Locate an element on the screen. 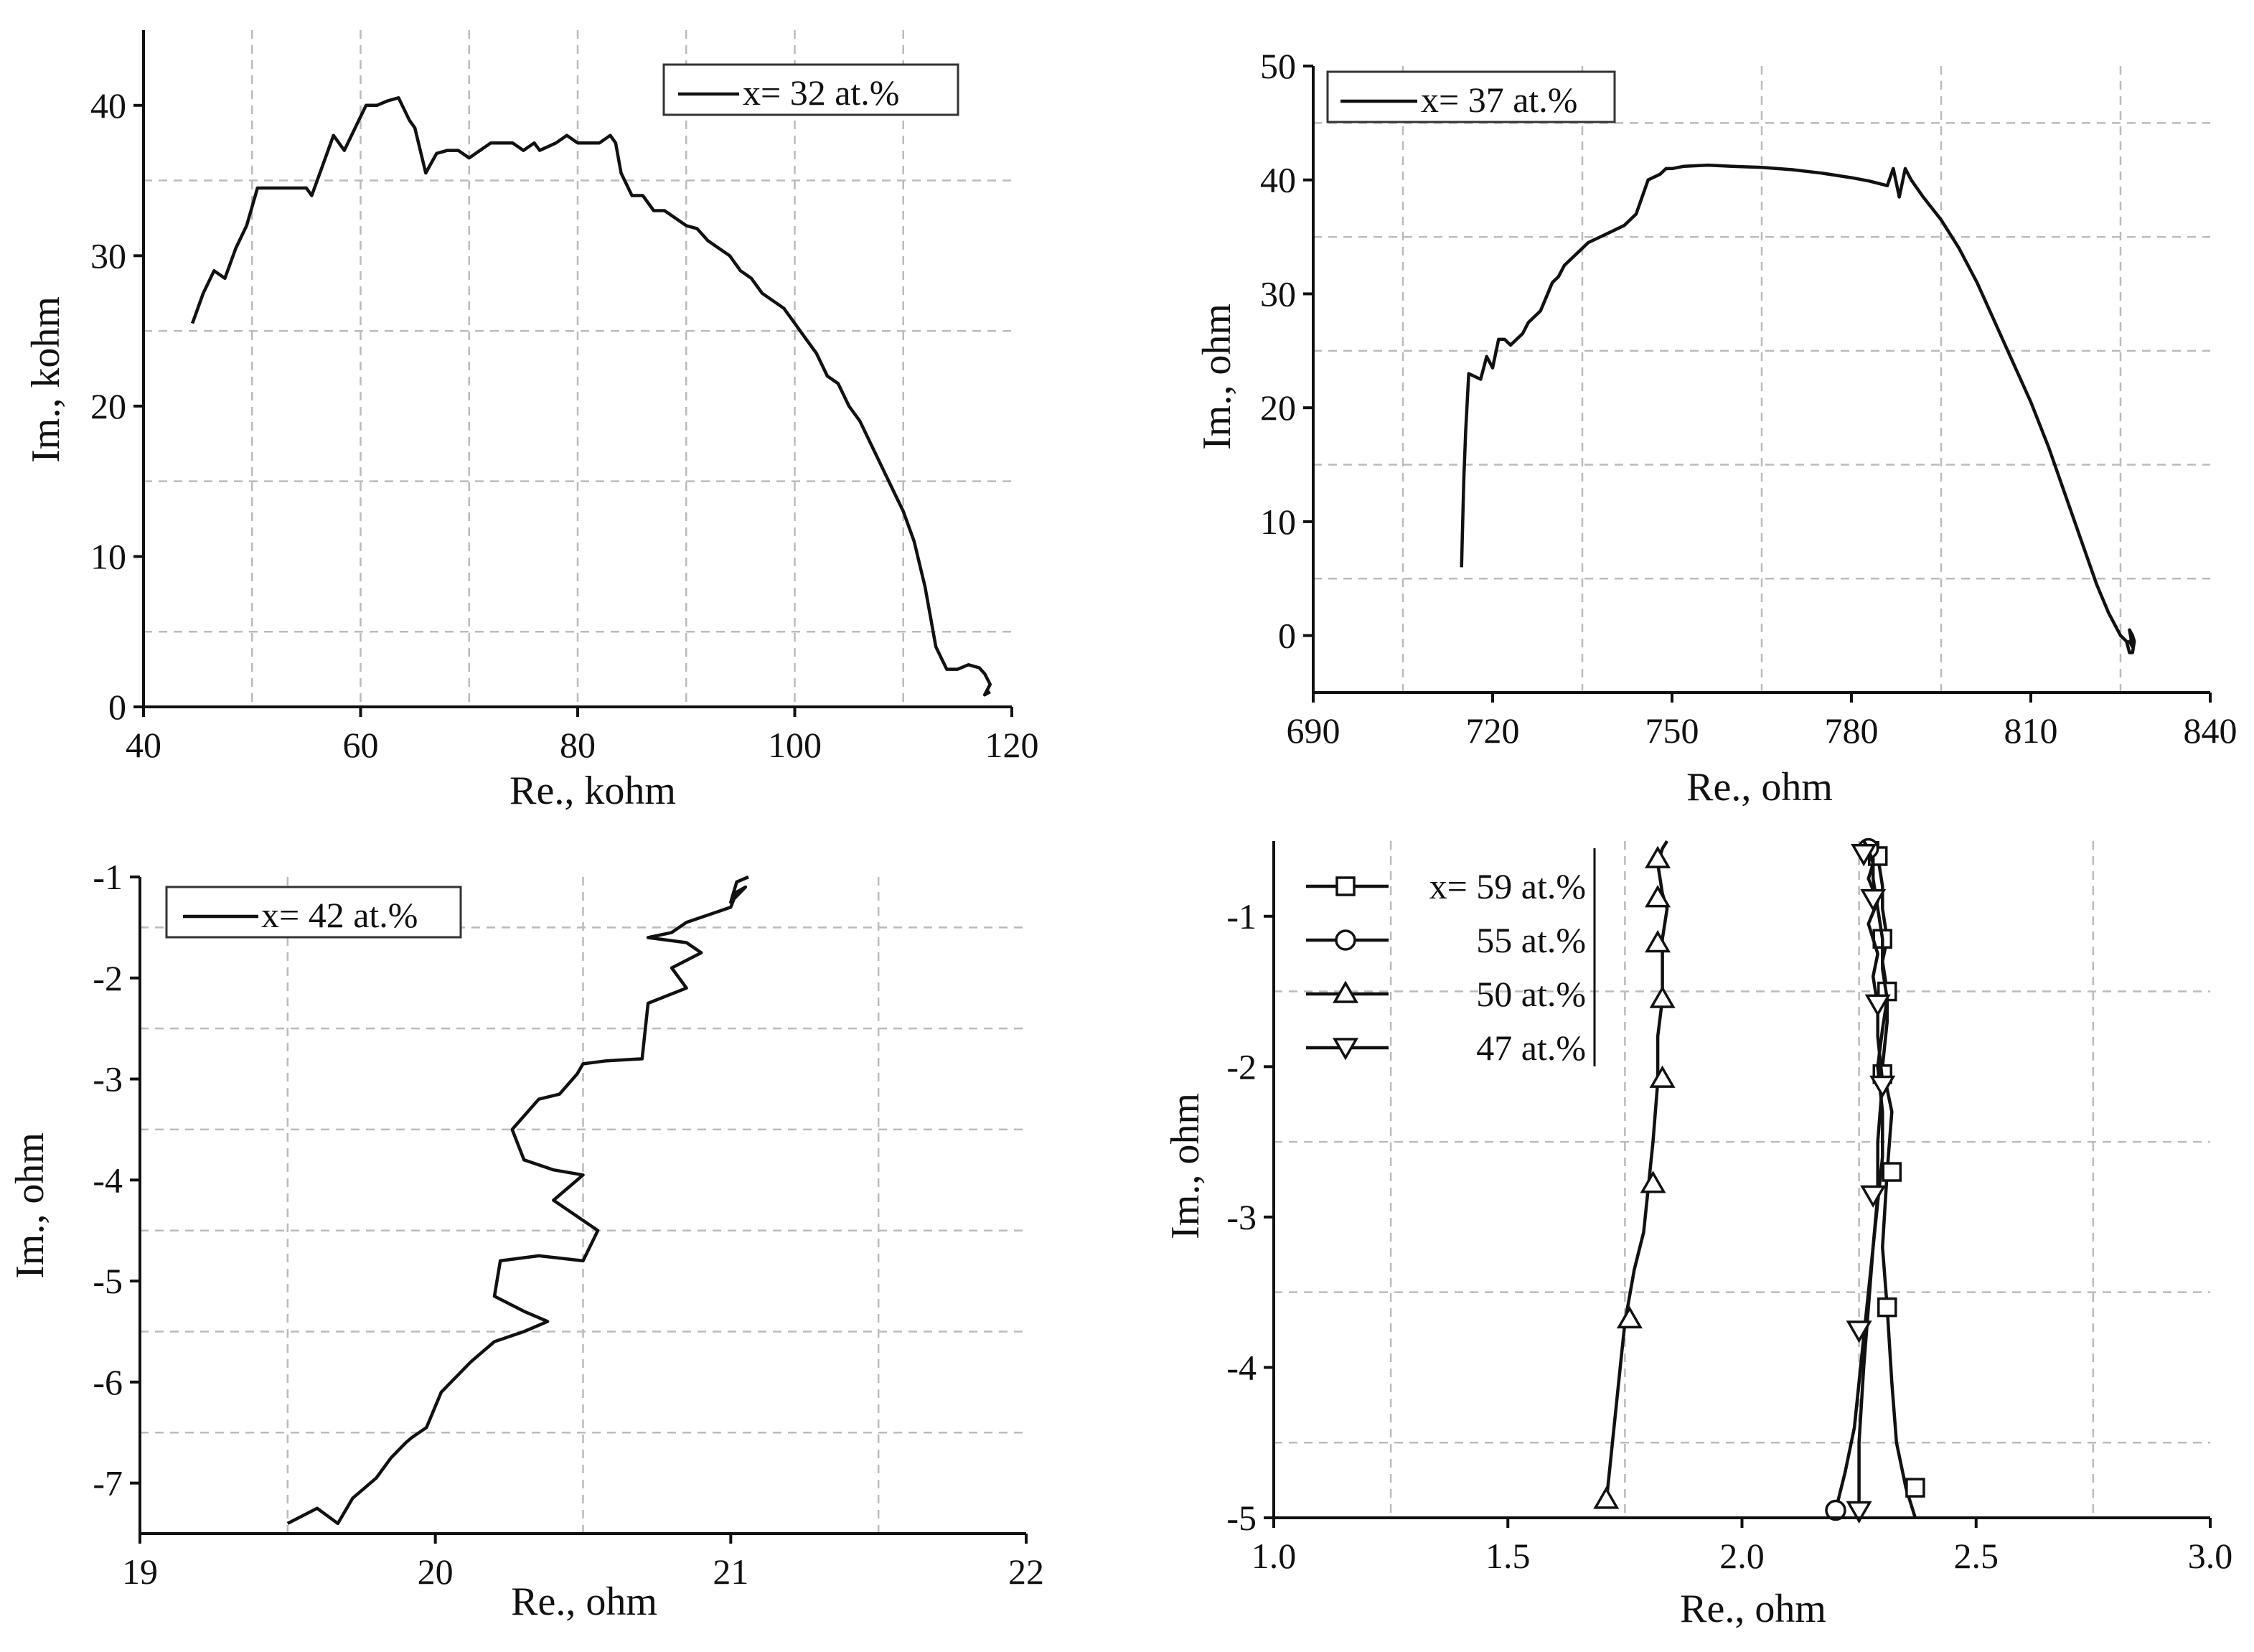 This screenshot has height=1652, width=2254. x-tick-label: 810 is located at coordinates (2031, 730).